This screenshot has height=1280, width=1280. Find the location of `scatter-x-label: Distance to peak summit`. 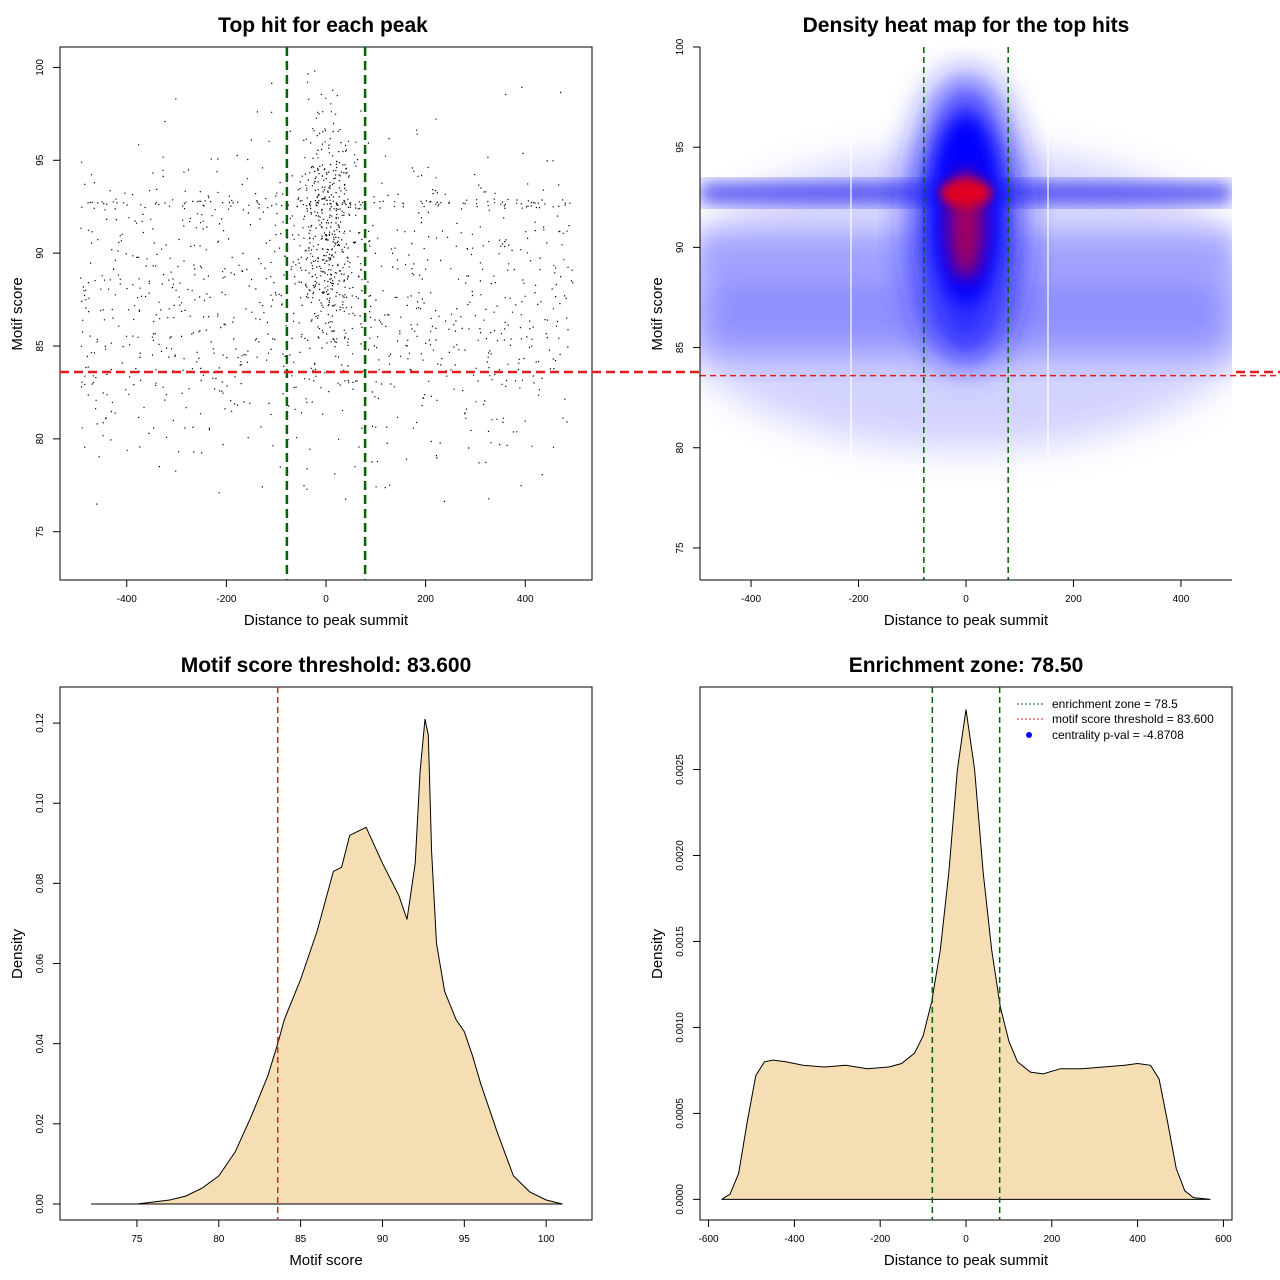

scatter-x-label: Distance to peak summit is located at coordinates (326, 620).